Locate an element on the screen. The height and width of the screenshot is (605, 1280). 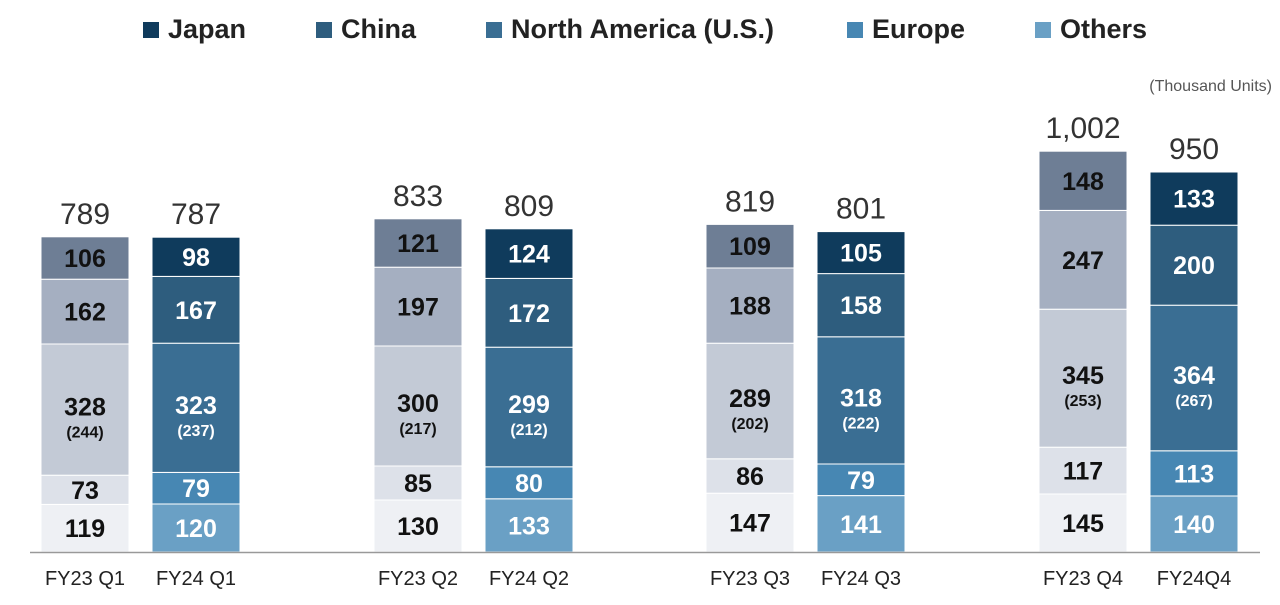
legend-label-europe: Europe is located at coordinates (919, 29).